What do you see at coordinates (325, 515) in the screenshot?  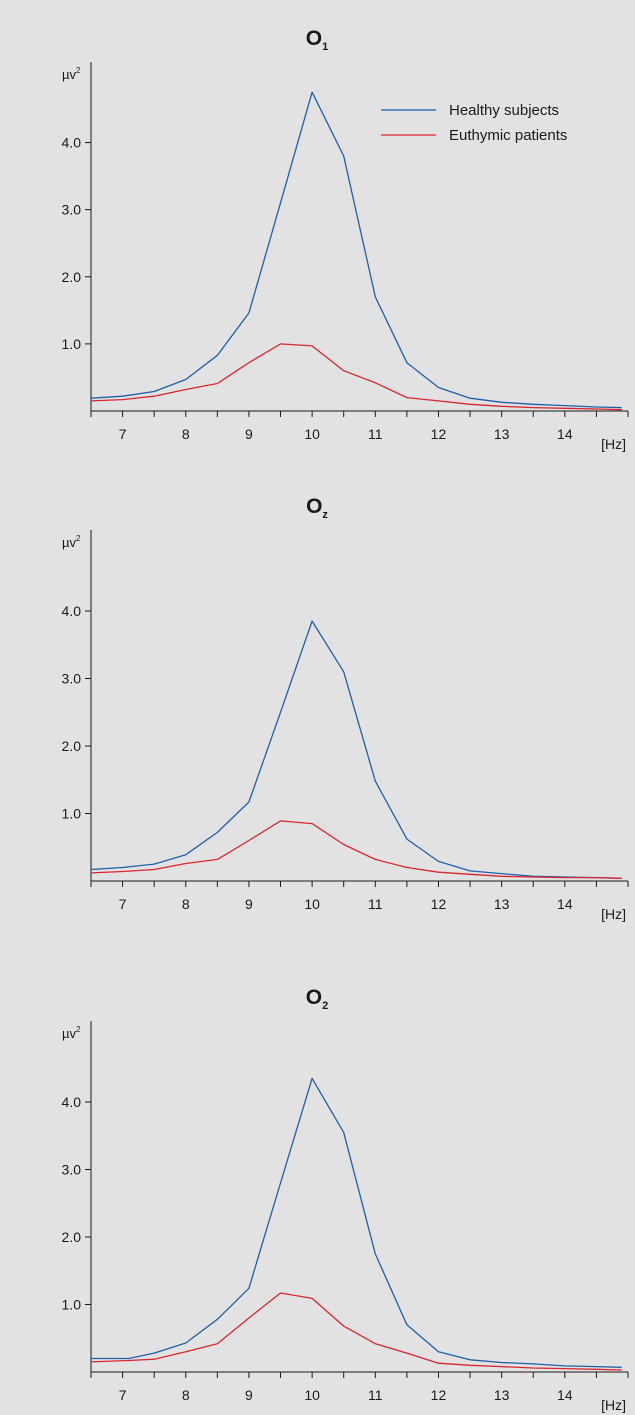 I see `chart-title-subscript: z` at bounding box center [325, 515].